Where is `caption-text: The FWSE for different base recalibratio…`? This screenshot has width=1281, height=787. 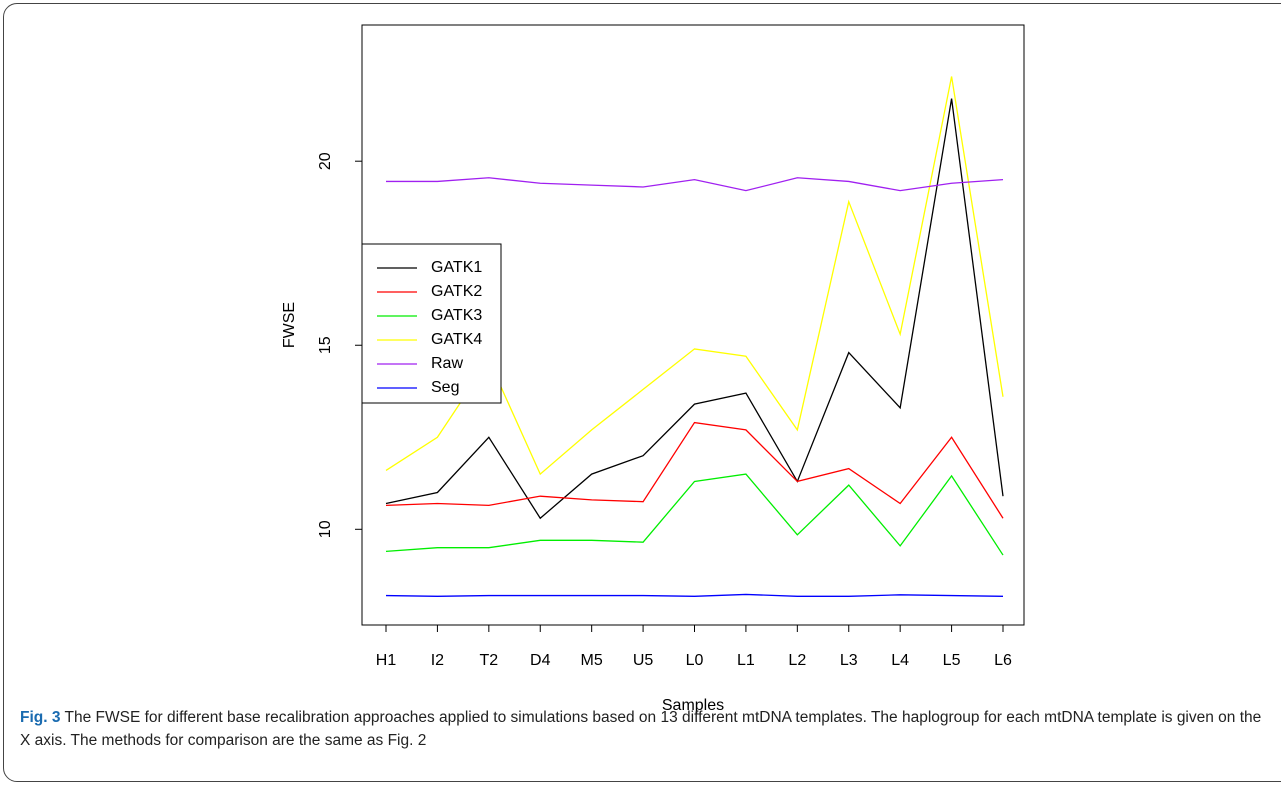
caption-text: The FWSE for different base recalibratio… is located at coordinates (641, 729).